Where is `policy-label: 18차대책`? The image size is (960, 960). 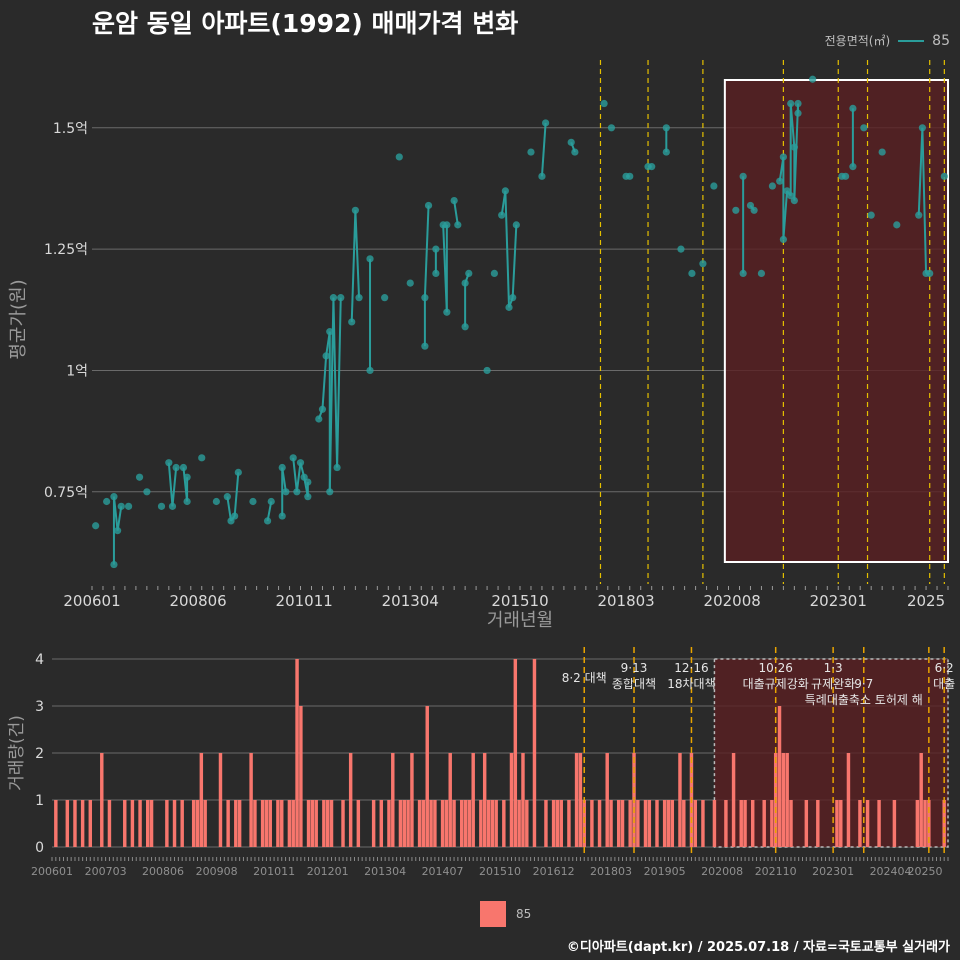 policy-label: 18차대책 is located at coordinates (691, 683).